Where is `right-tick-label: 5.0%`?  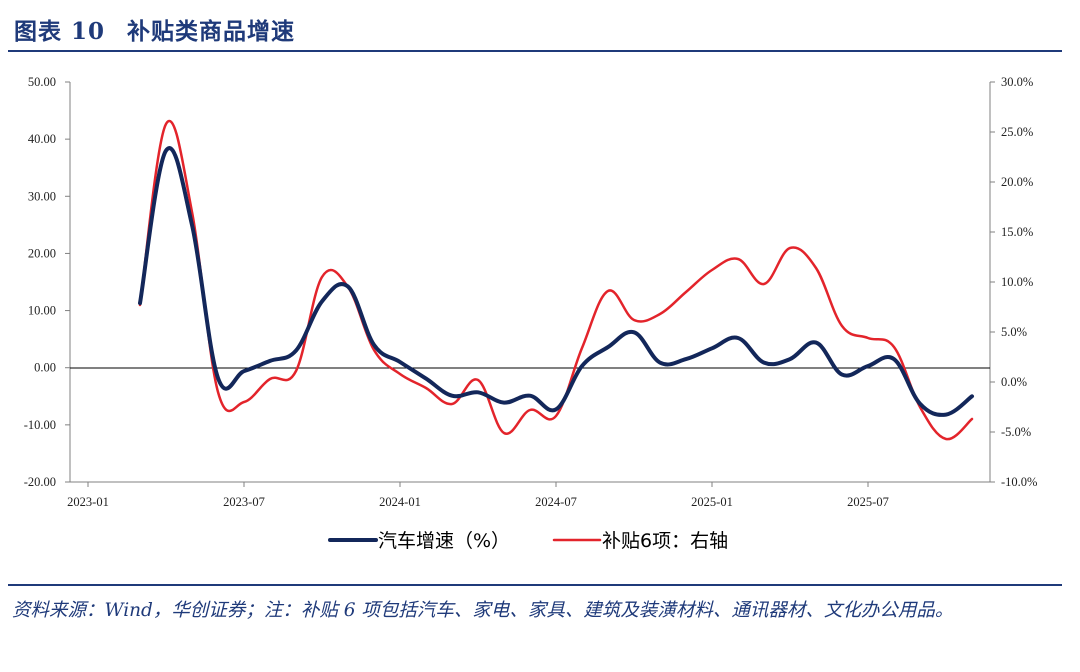
right-tick-label: 5.0% is located at coordinates (1014, 332).